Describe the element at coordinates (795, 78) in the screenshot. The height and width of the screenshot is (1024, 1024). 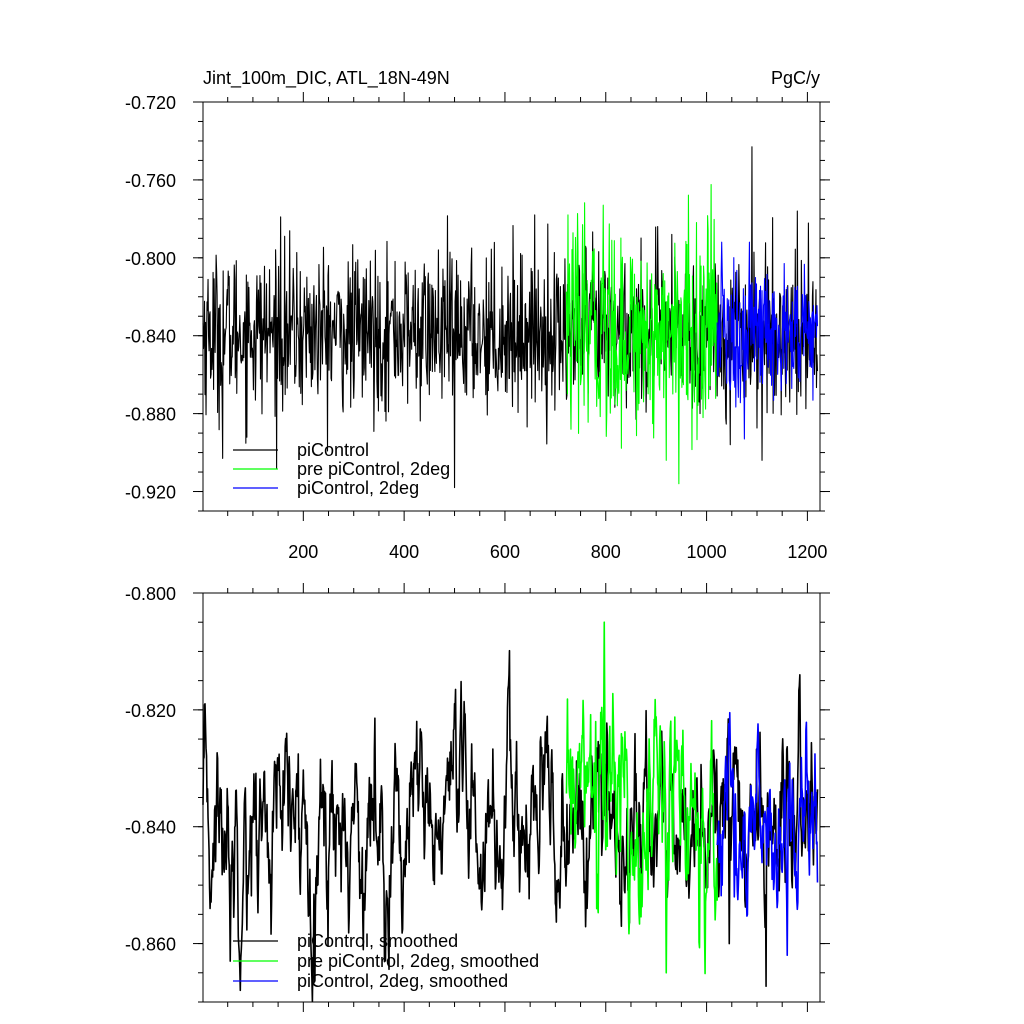
I see `top-units: PgC/y` at that location.